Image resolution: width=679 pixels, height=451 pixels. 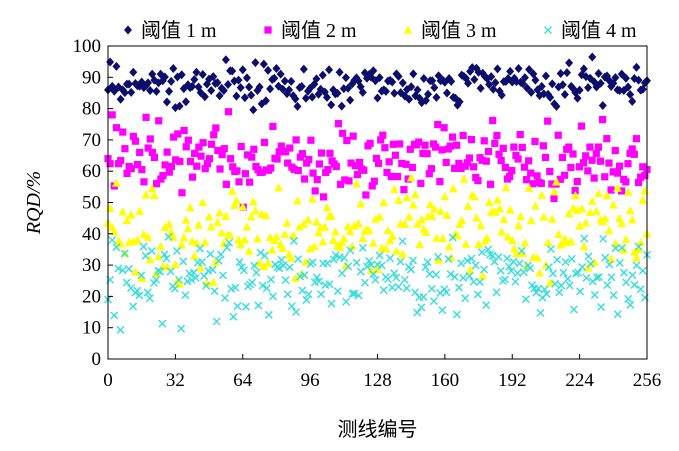 I want to click on legend-item-2: 阈值 2 m, so click(x=310, y=30).